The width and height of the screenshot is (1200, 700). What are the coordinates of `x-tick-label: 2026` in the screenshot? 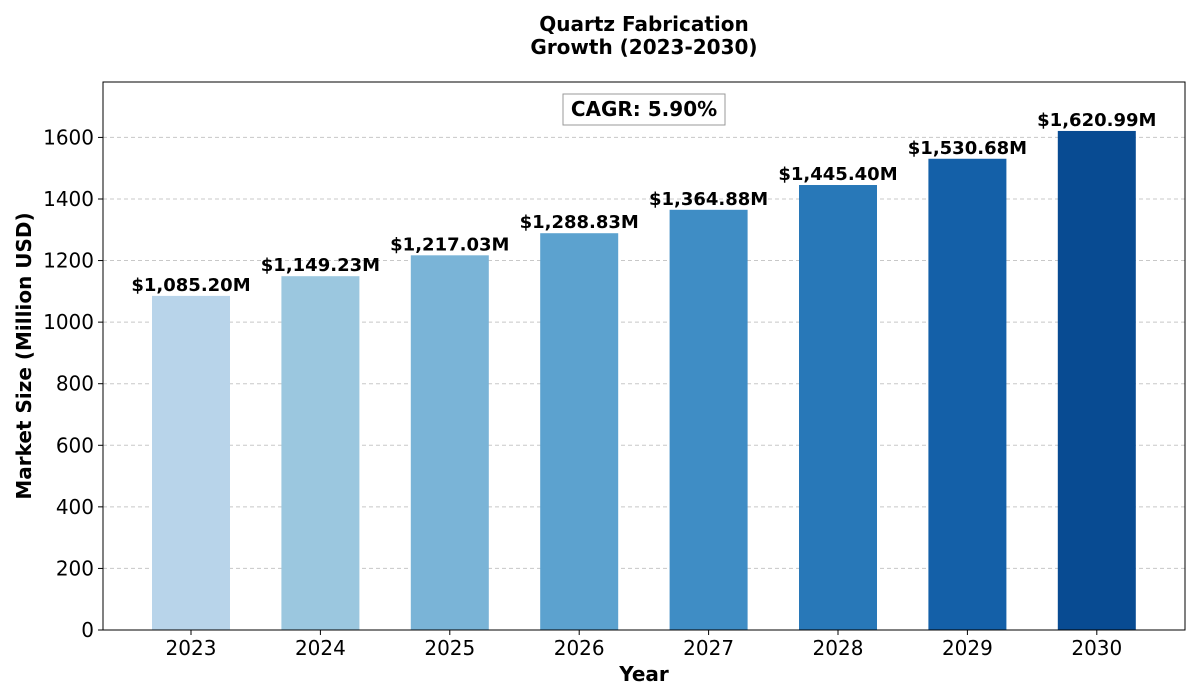 It's located at (579, 648).